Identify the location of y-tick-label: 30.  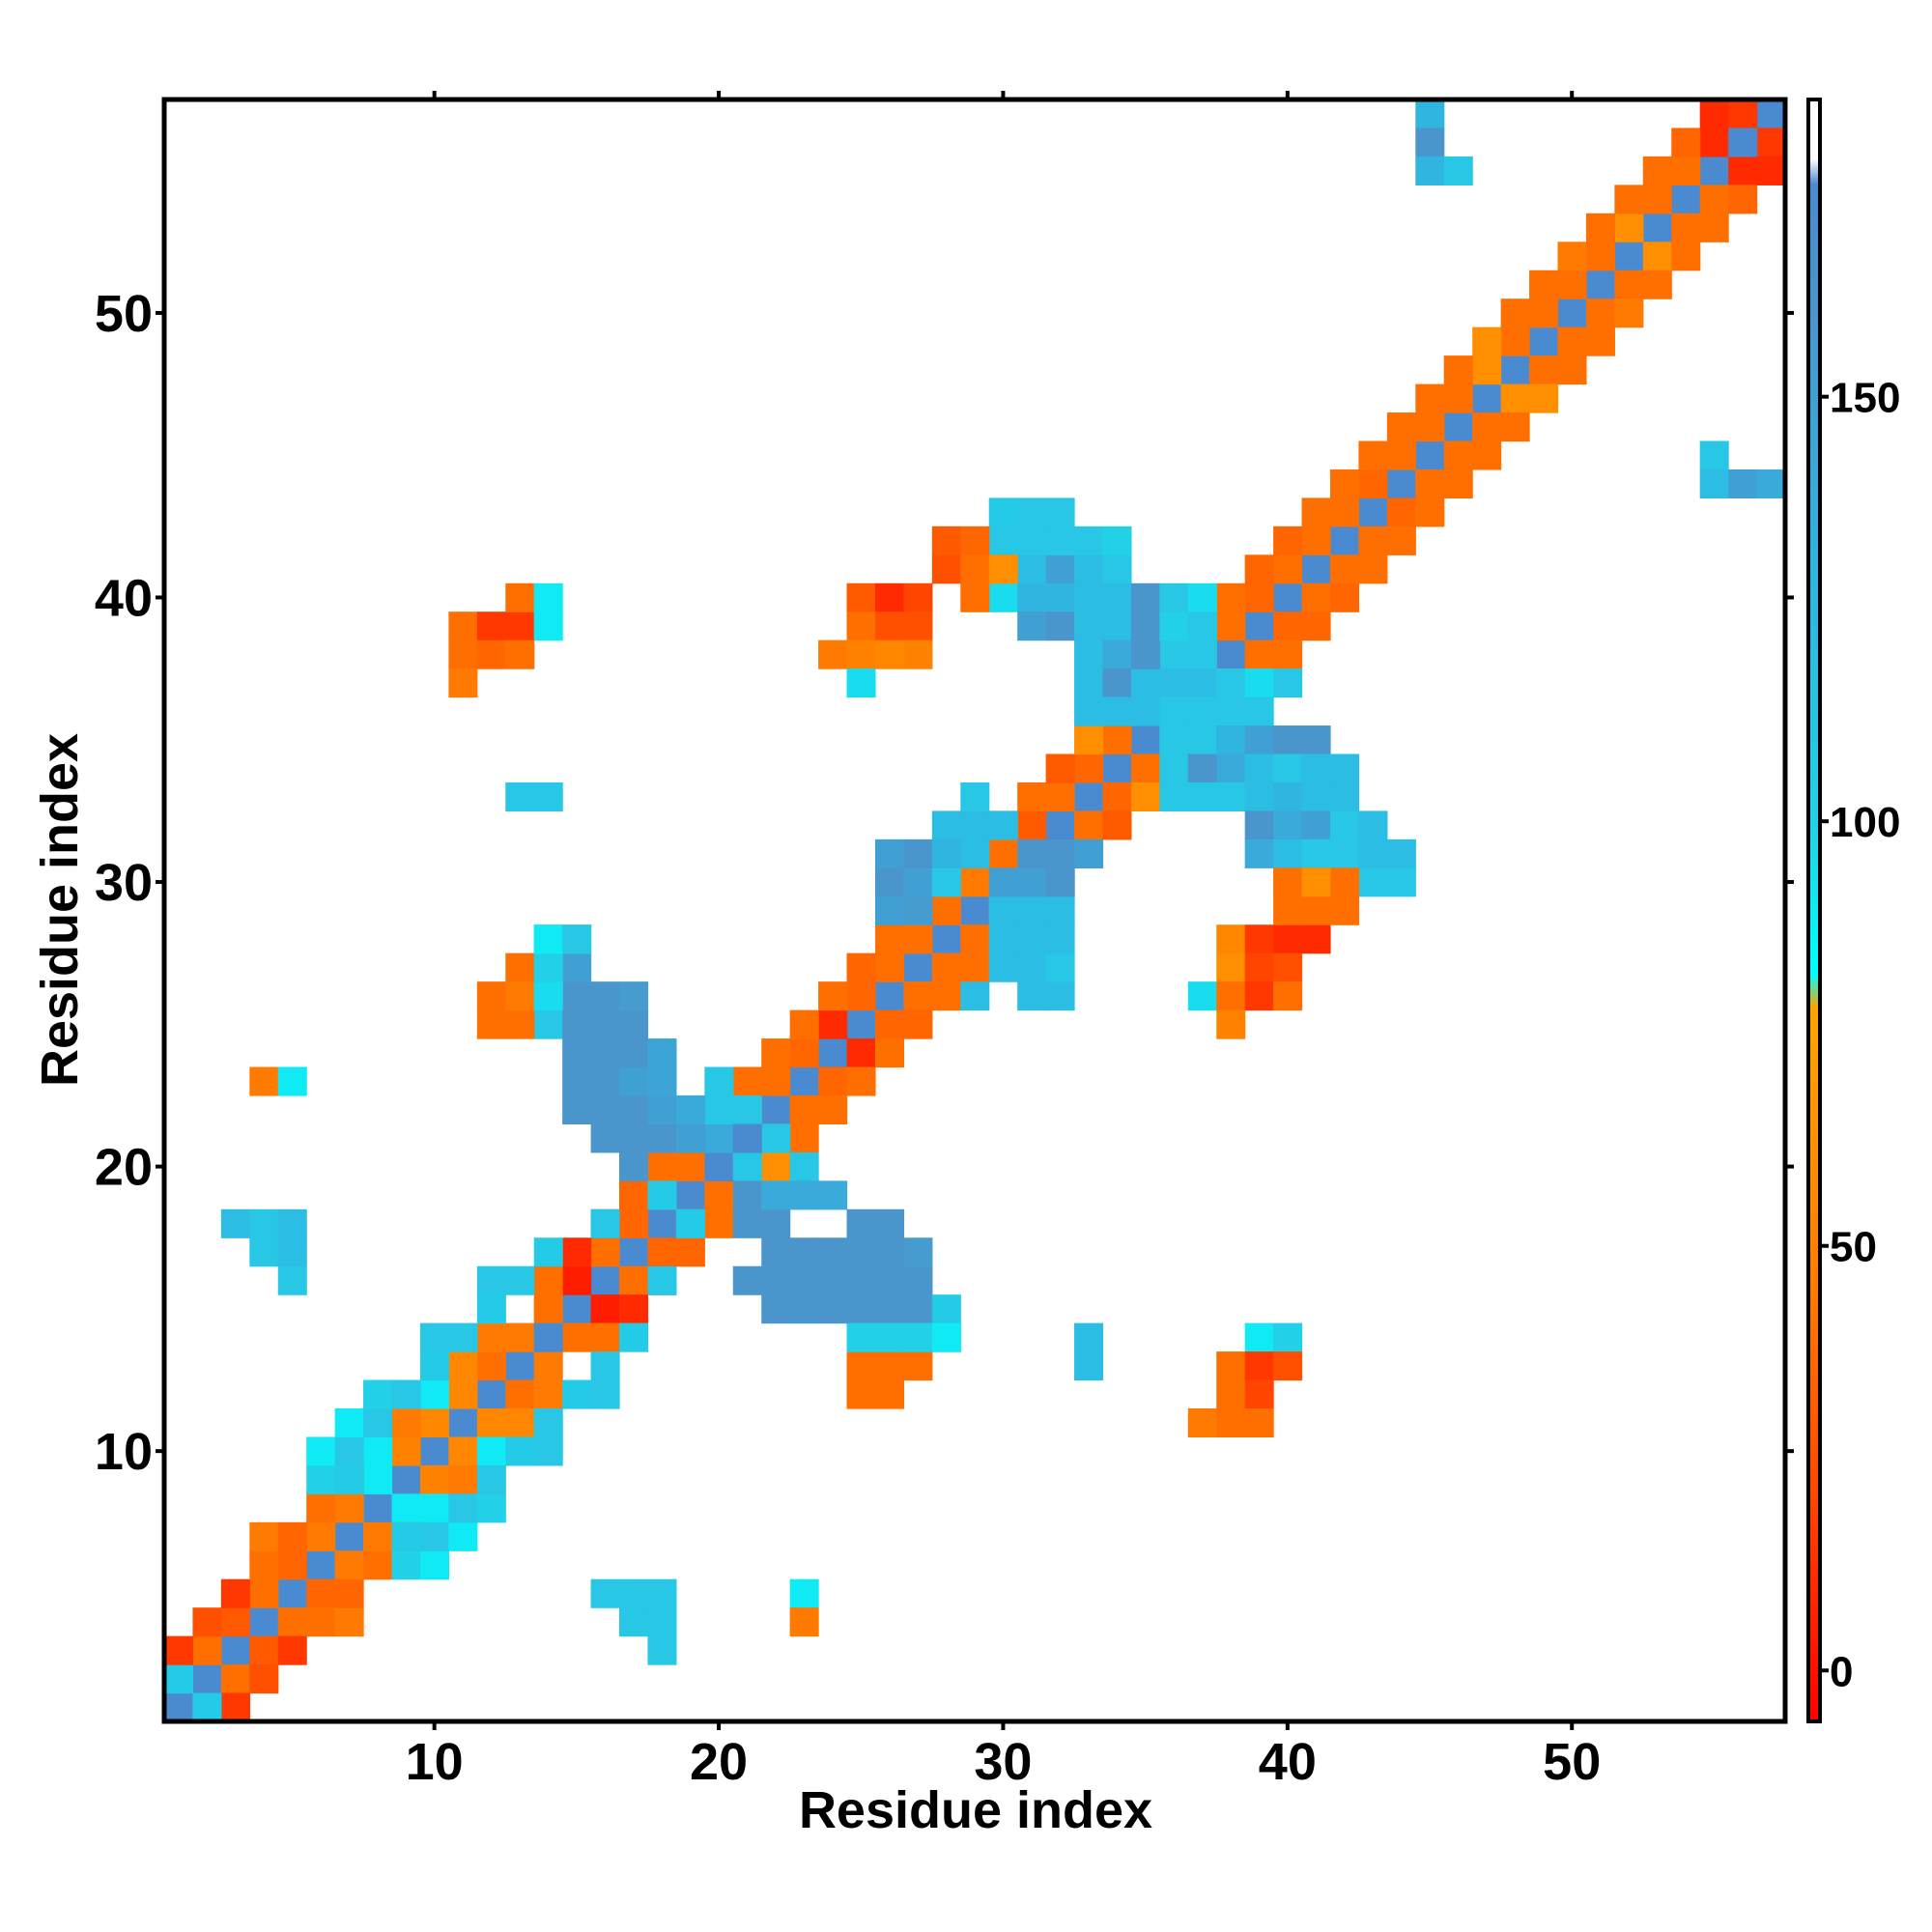
(124, 883).